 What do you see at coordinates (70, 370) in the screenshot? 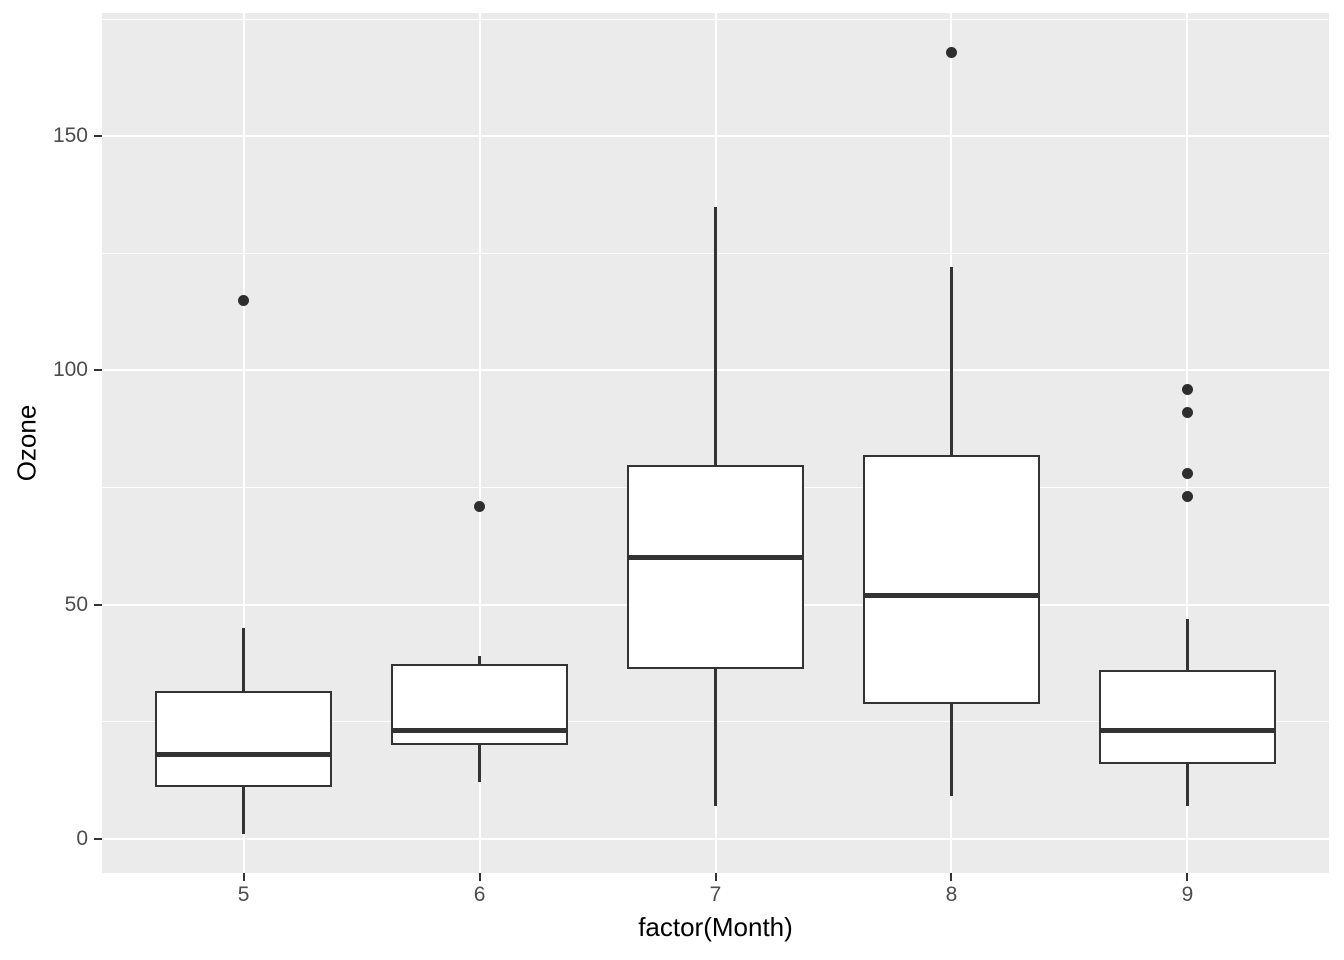
I see `y-tick-label: 100` at bounding box center [70, 370].